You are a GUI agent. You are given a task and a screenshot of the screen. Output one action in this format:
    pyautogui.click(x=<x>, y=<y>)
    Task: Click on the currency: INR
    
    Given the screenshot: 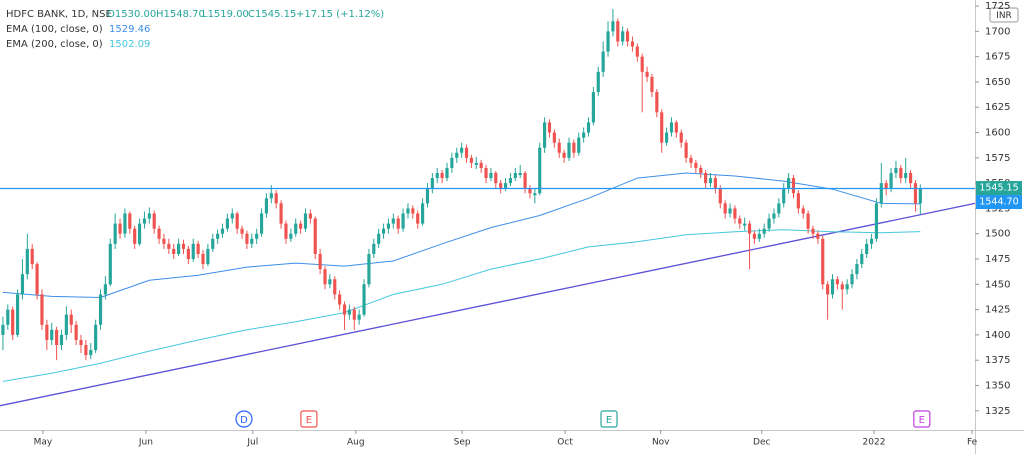 What is the action you would take?
    pyautogui.click(x=1004, y=16)
    